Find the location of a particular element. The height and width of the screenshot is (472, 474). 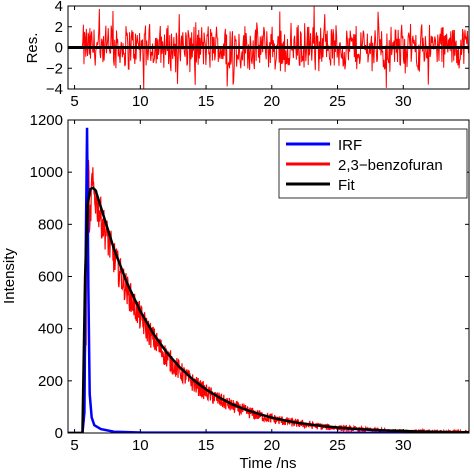

y-tick-label: 800 is located at coordinates (50, 224).